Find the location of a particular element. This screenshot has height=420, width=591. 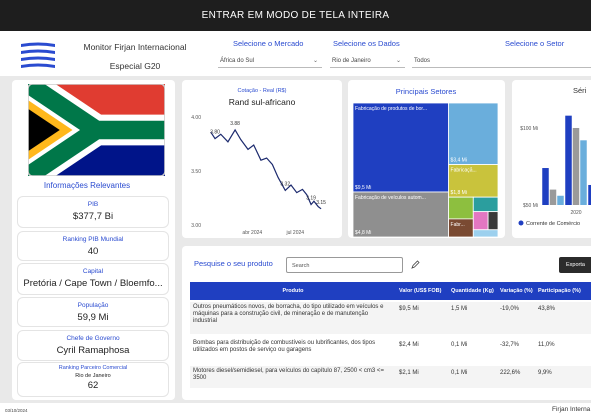

info-title: Informações Relevantes is located at coordinates (87, 185).